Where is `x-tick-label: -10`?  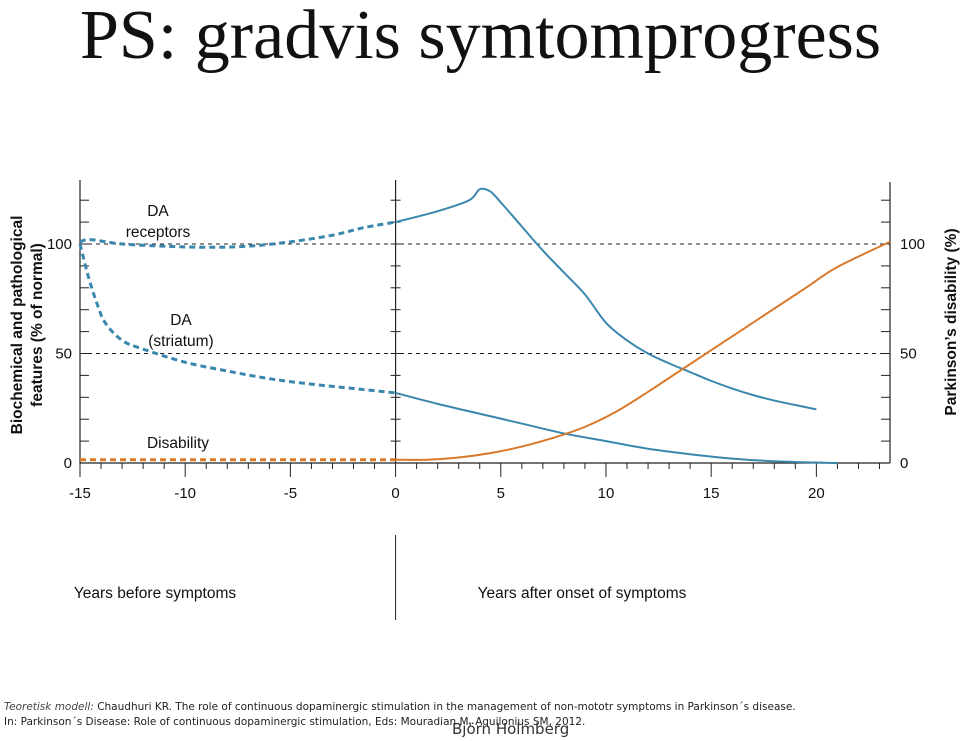 x-tick-label: -10 is located at coordinates (185, 493).